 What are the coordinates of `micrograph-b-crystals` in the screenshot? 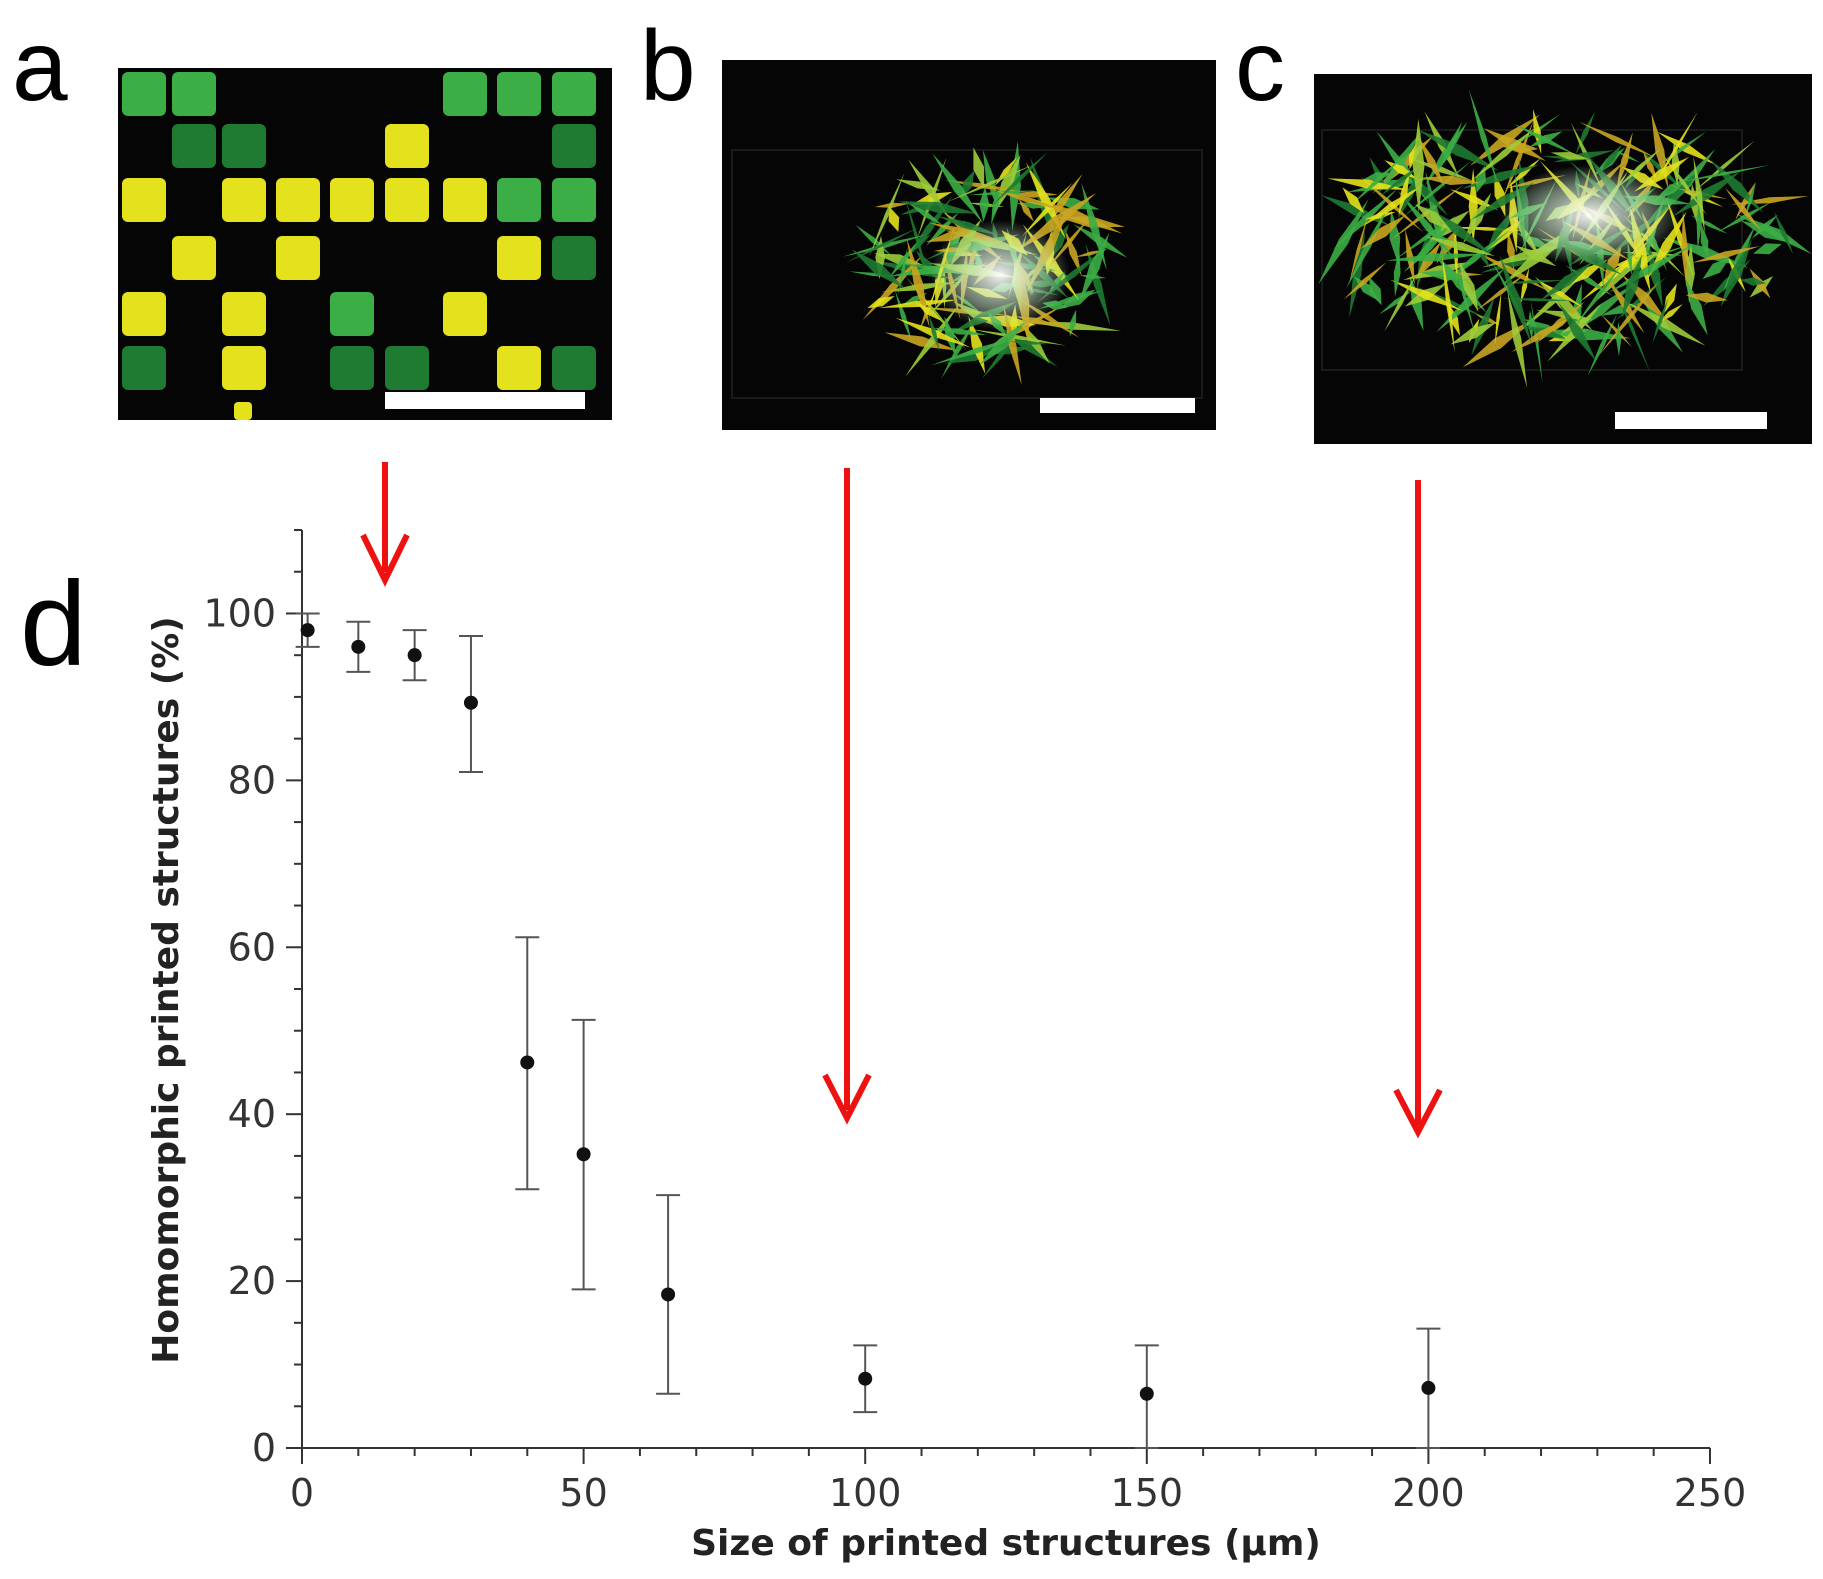 It's located at (985, 263).